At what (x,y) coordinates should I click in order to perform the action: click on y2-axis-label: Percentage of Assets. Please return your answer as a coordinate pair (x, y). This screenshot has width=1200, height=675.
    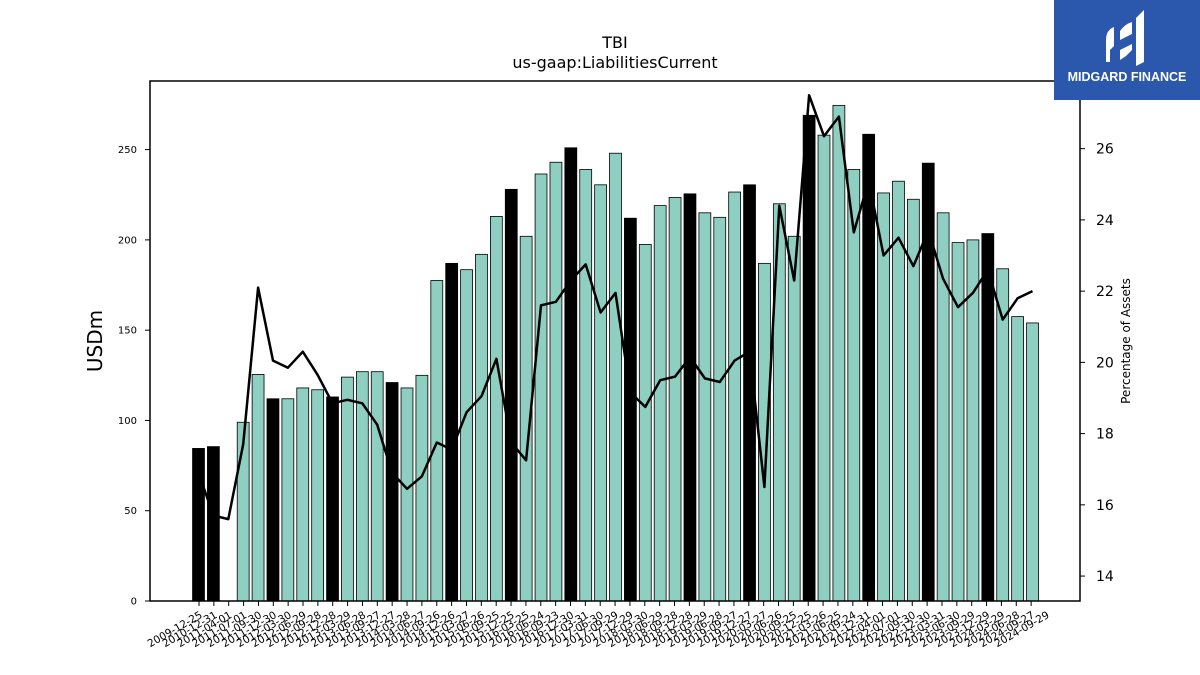
    Looking at the image, I should click on (1126, 341).